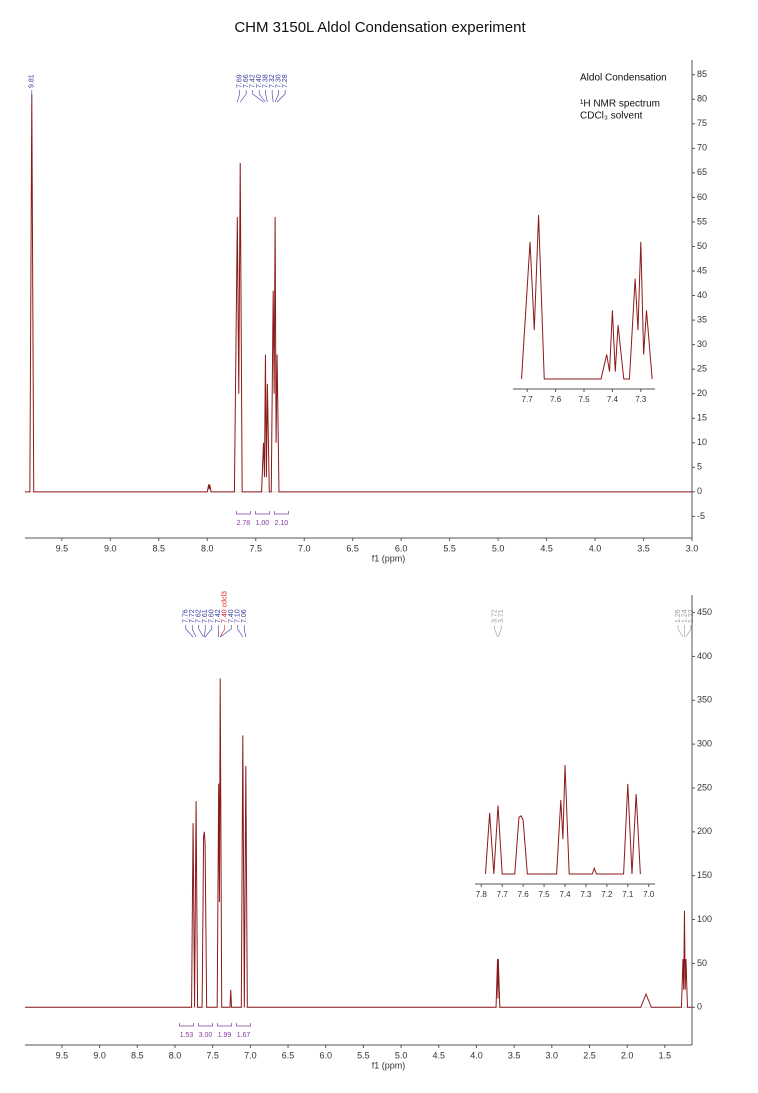  I want to click on y-tick-label: 5, so click(699, 467).